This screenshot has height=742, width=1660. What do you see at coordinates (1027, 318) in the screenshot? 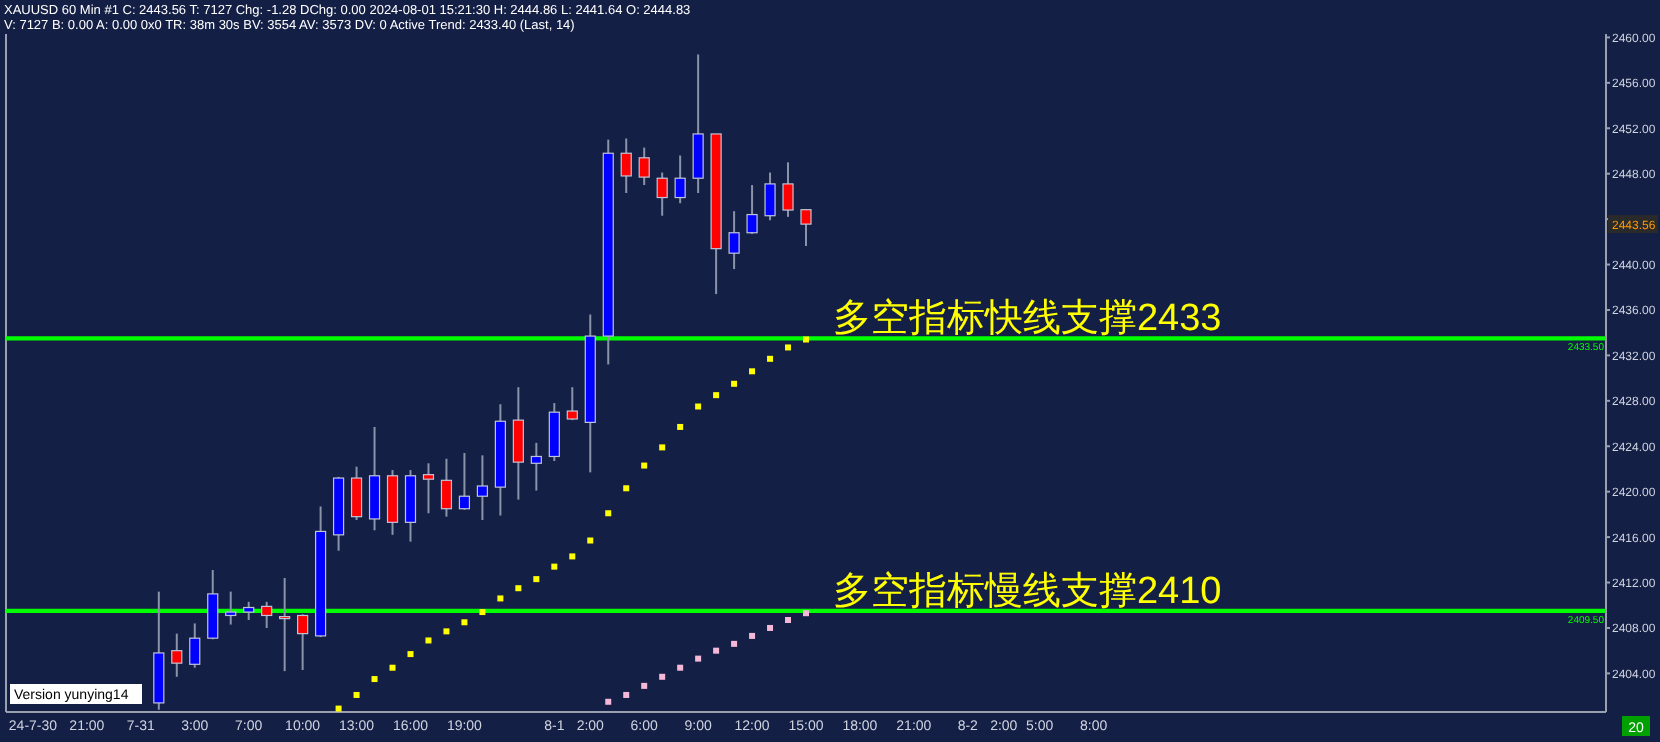
I see `annotation: 多空指标快线支撑2433` at bounding box center [1027, 318].